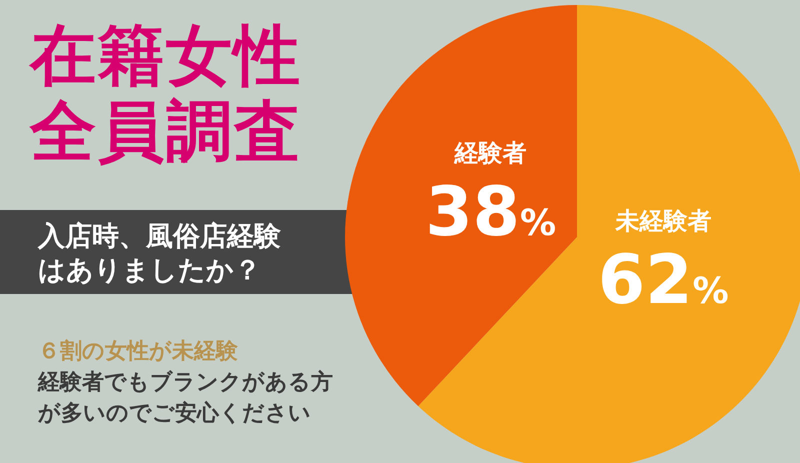  What do you see at coordinates (185, 382) in the screenshot?
I see `text: 経験者でもブランクがある方` at bounding box center [185, 382].